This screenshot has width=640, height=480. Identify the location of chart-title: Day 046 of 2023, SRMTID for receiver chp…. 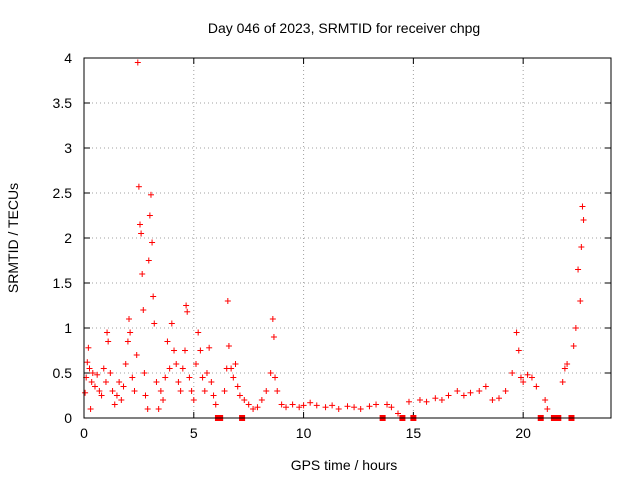
(344, 28).